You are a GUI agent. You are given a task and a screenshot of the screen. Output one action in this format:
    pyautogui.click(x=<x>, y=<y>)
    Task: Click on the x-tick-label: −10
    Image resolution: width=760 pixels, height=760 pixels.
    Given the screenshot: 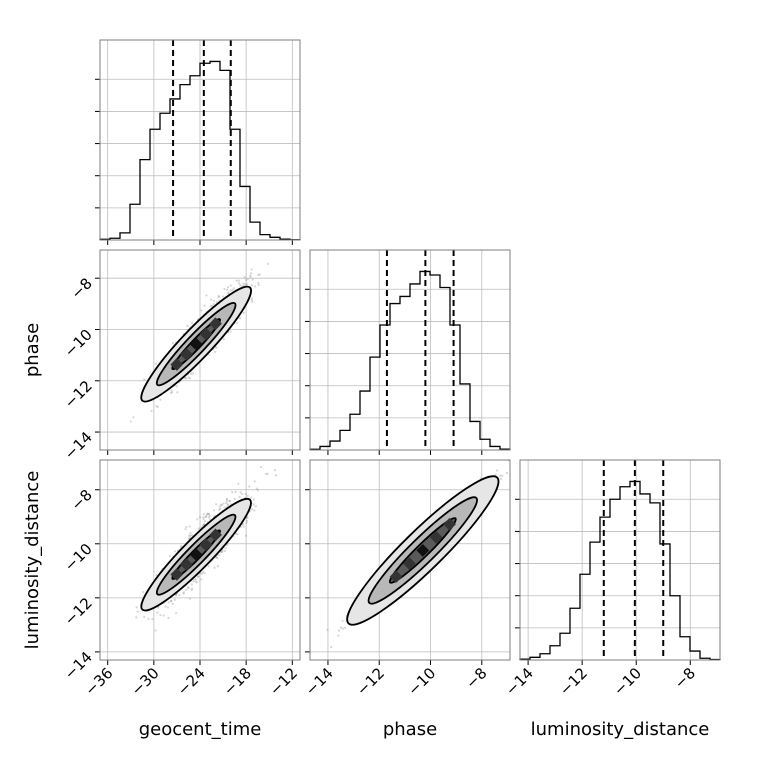 What is the action you would take?
    pyautogui.click(x=627, y=681)
    